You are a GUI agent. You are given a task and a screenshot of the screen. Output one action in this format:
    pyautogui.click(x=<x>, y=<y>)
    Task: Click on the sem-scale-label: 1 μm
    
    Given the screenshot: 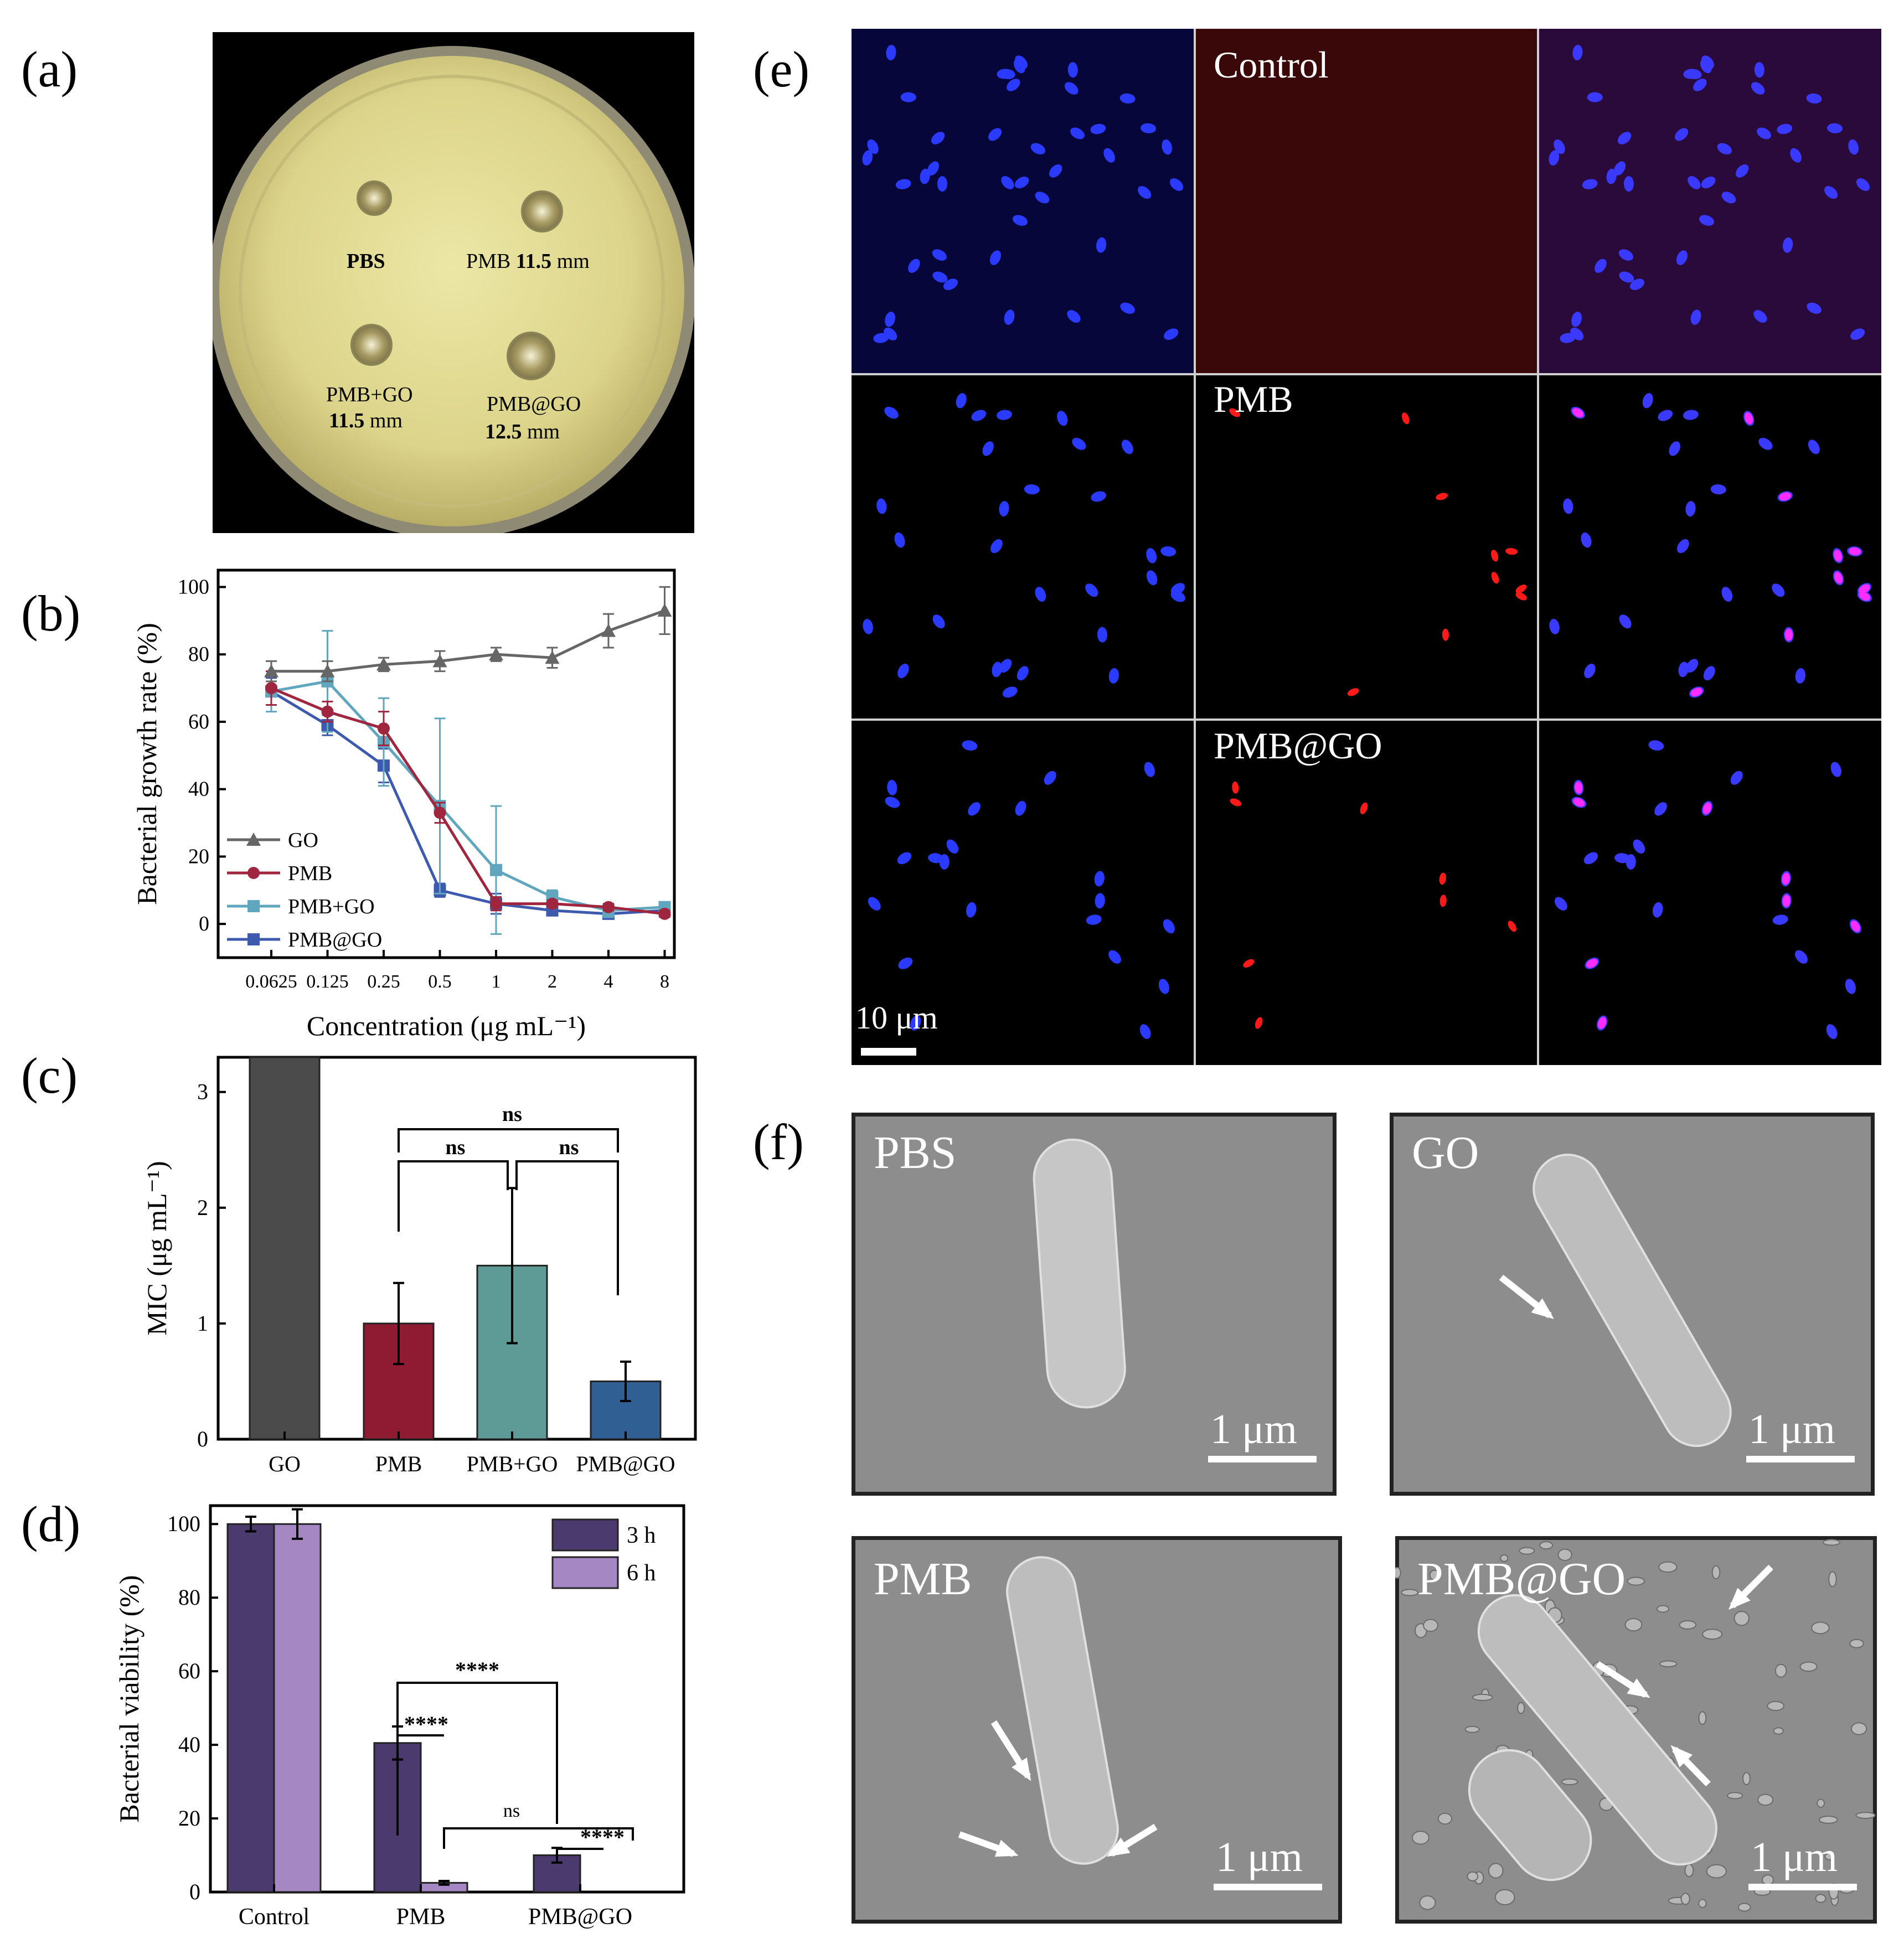 What is the action you would take?
    pyautogui.click(x=1794, y=1857)
    